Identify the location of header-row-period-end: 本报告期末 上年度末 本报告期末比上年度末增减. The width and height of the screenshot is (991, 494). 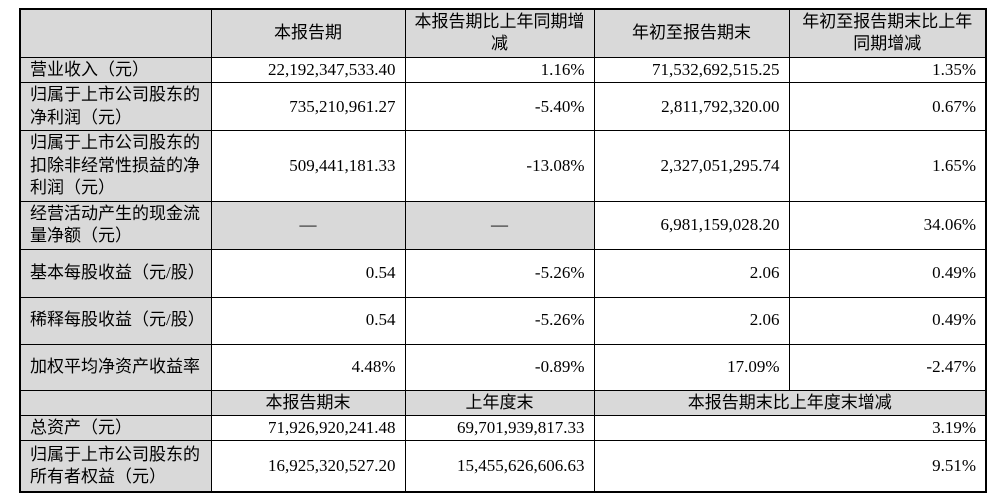
(503, 402).